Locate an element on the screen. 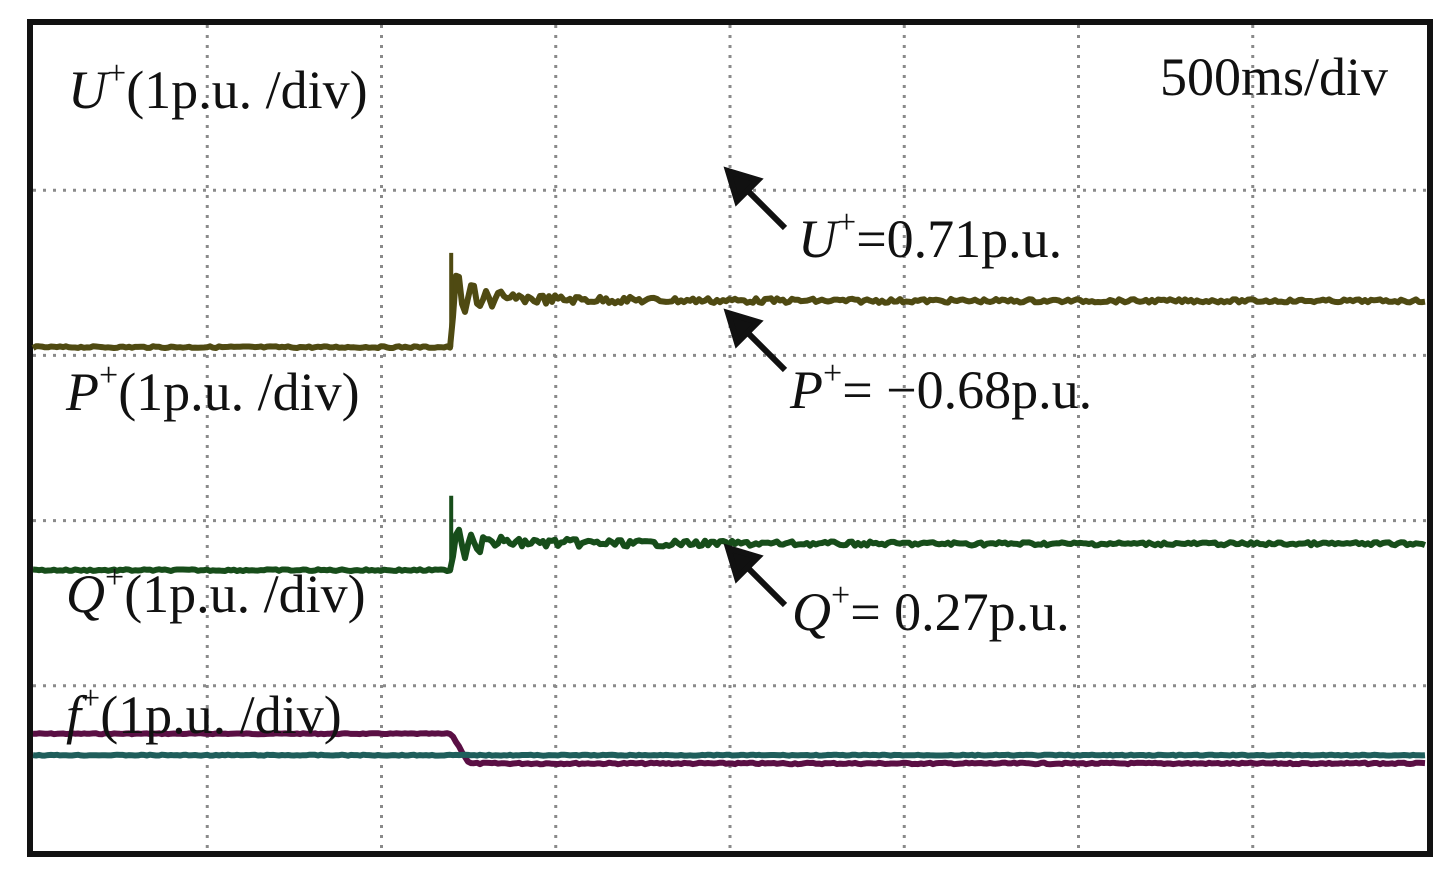 The image size is (1454, 881). f-channel-label: f+(1p.u. /div) is located at coordinates (204, 712).